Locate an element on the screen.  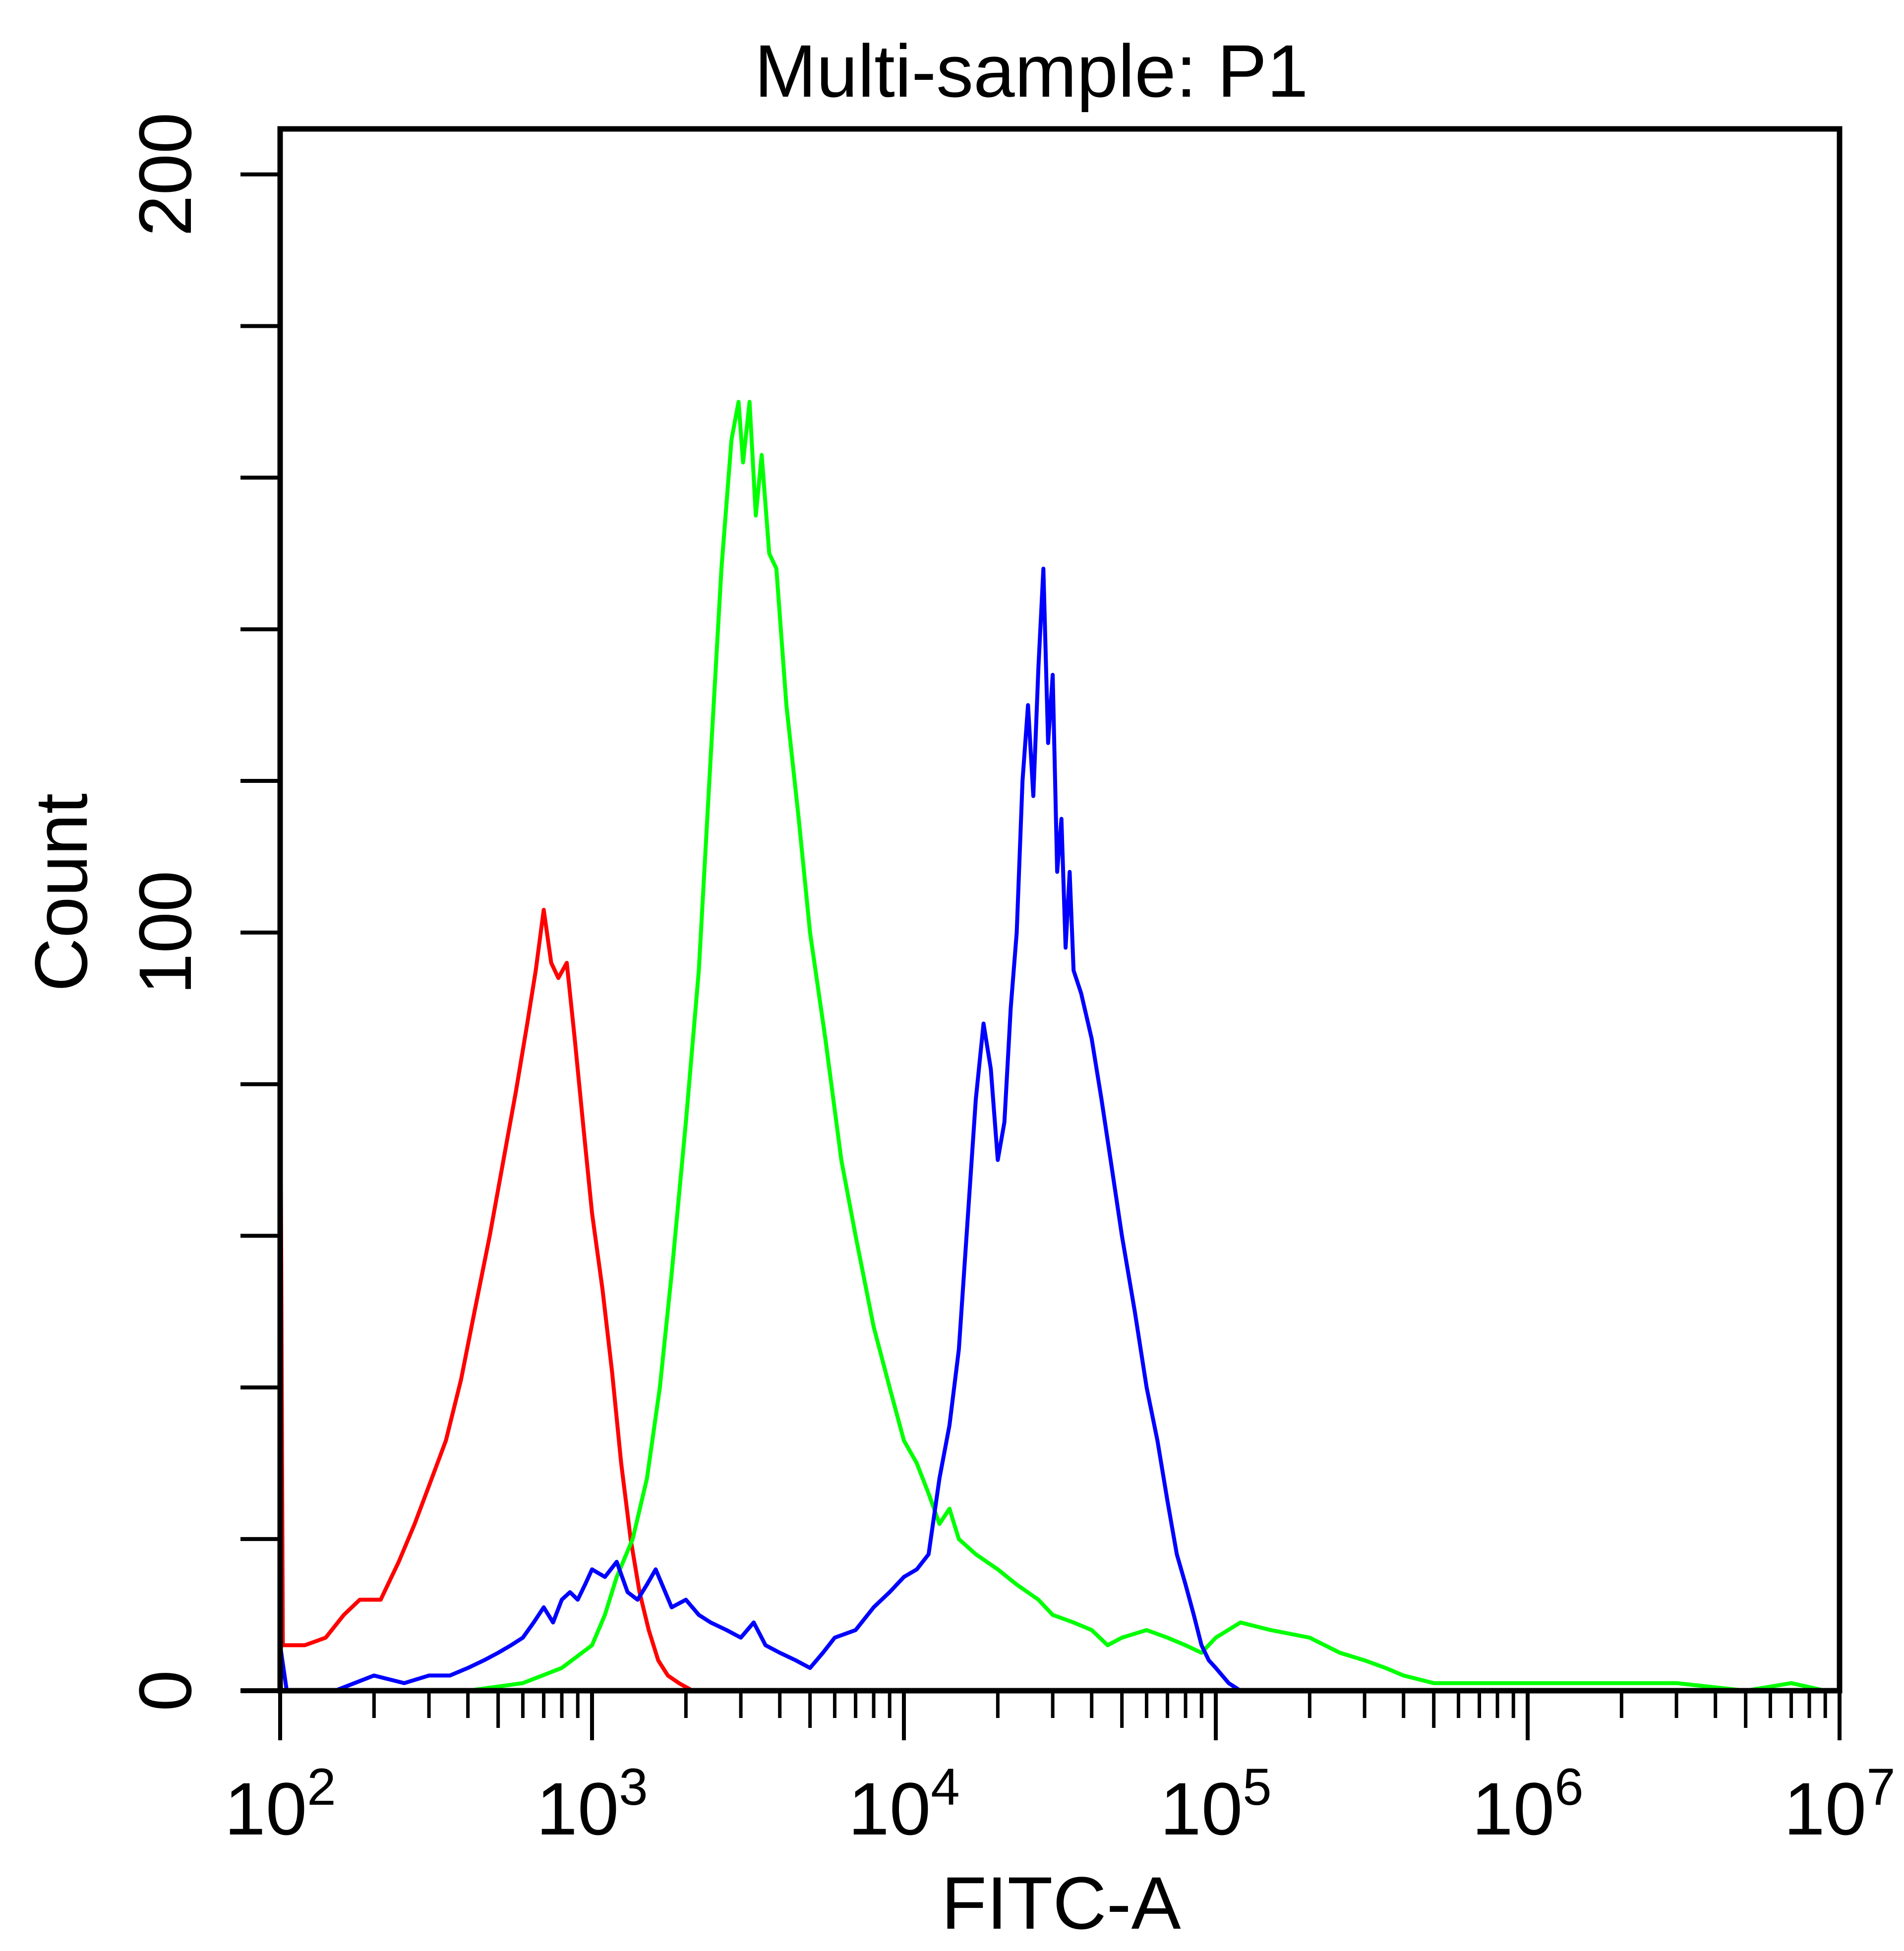
series-line-red is located at coordinates (510, 1300).